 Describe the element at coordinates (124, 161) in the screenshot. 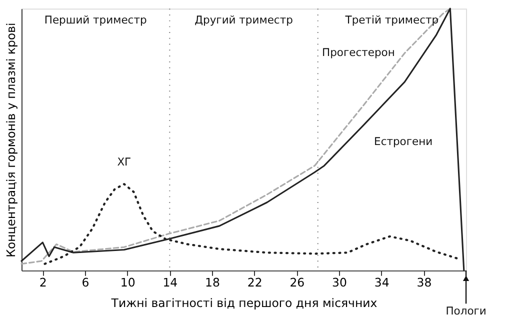

I see `series-label: ХГ` at that location.